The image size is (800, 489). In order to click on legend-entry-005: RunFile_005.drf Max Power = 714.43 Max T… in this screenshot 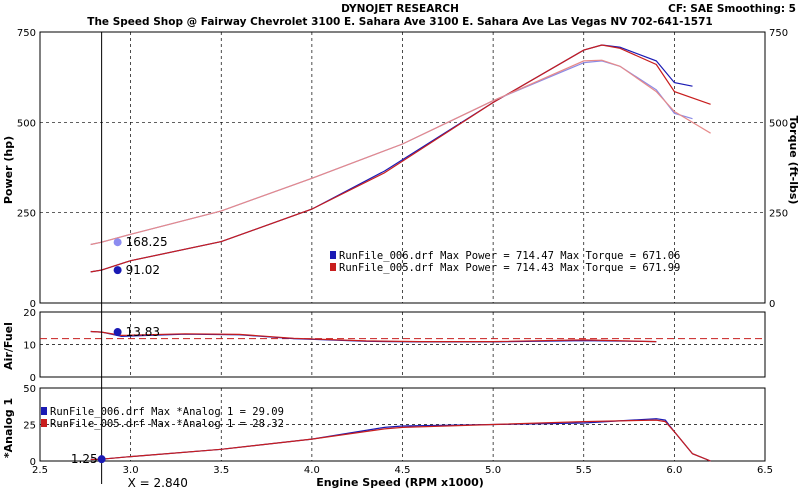, I will do `click(509, 268)`.